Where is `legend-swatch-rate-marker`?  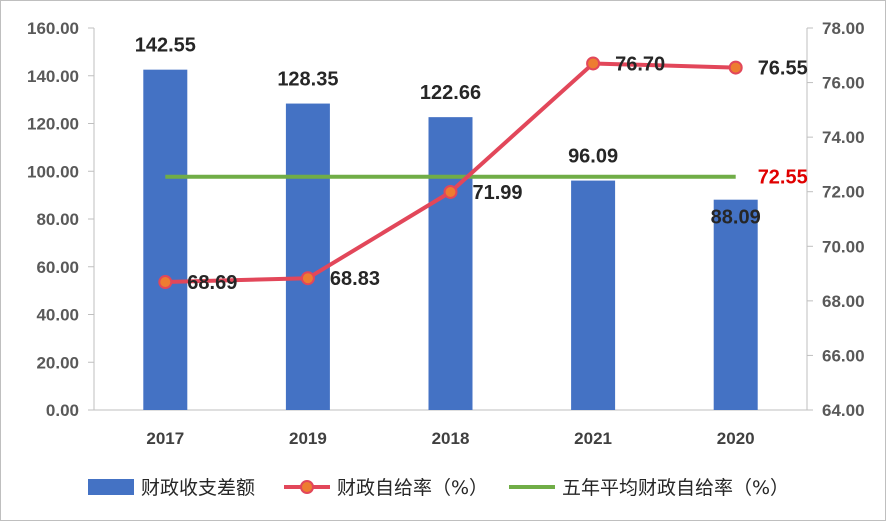
legend-swatch-rate-marker is located at coordinates (307, 487).